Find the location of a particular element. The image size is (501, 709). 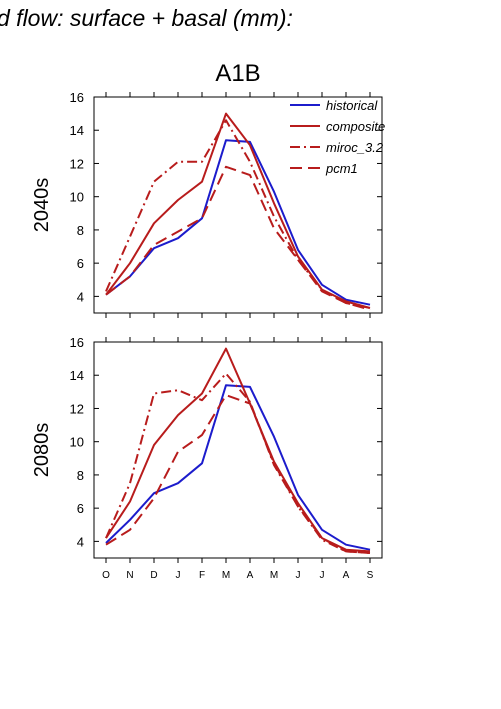

series-line-historical is located at coordinates (238, 467).